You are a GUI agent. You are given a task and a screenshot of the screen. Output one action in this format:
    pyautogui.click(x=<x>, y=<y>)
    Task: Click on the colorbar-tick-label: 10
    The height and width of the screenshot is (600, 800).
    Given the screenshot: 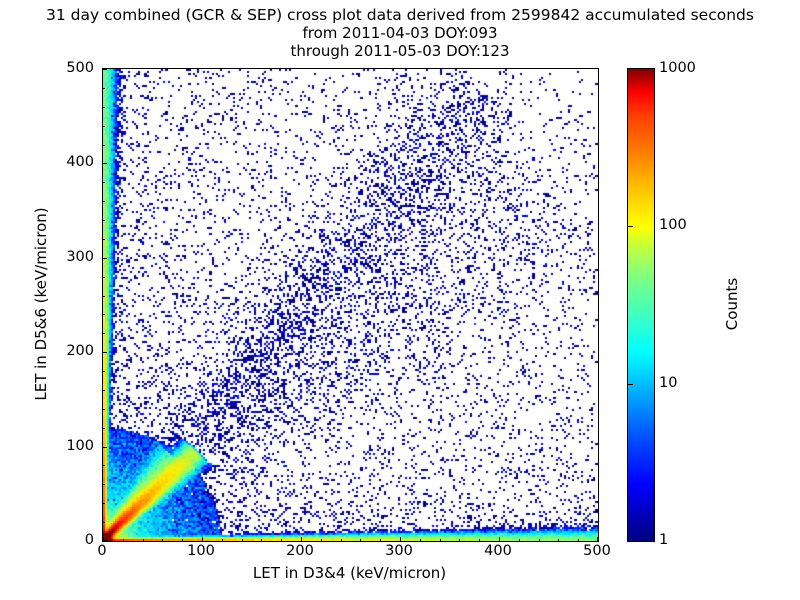 What is the action you would take?
    pyautogui.click(x=668, y=382)
    